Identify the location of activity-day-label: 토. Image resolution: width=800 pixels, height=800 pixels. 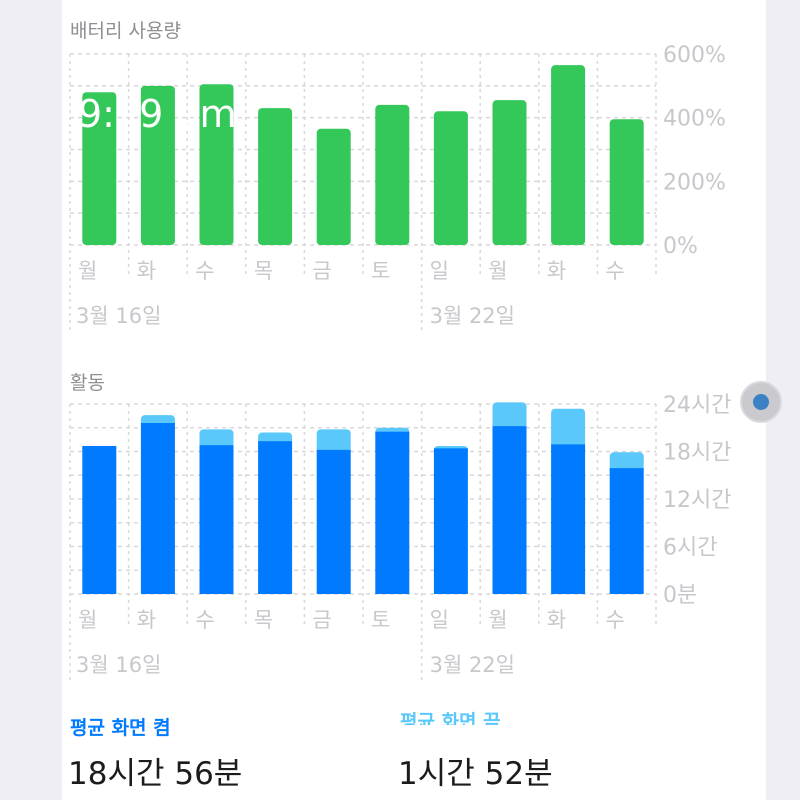
(380, 620).